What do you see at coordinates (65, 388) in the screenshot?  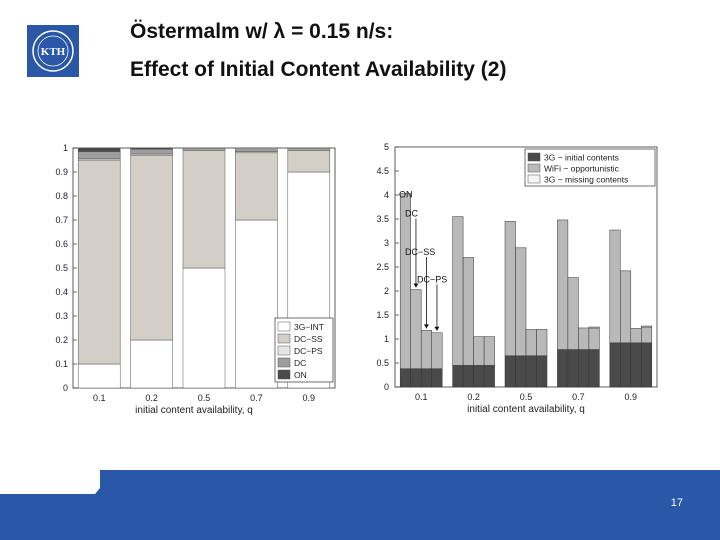 I see `y-tick-label: 0` at bounding box center [65, 388].